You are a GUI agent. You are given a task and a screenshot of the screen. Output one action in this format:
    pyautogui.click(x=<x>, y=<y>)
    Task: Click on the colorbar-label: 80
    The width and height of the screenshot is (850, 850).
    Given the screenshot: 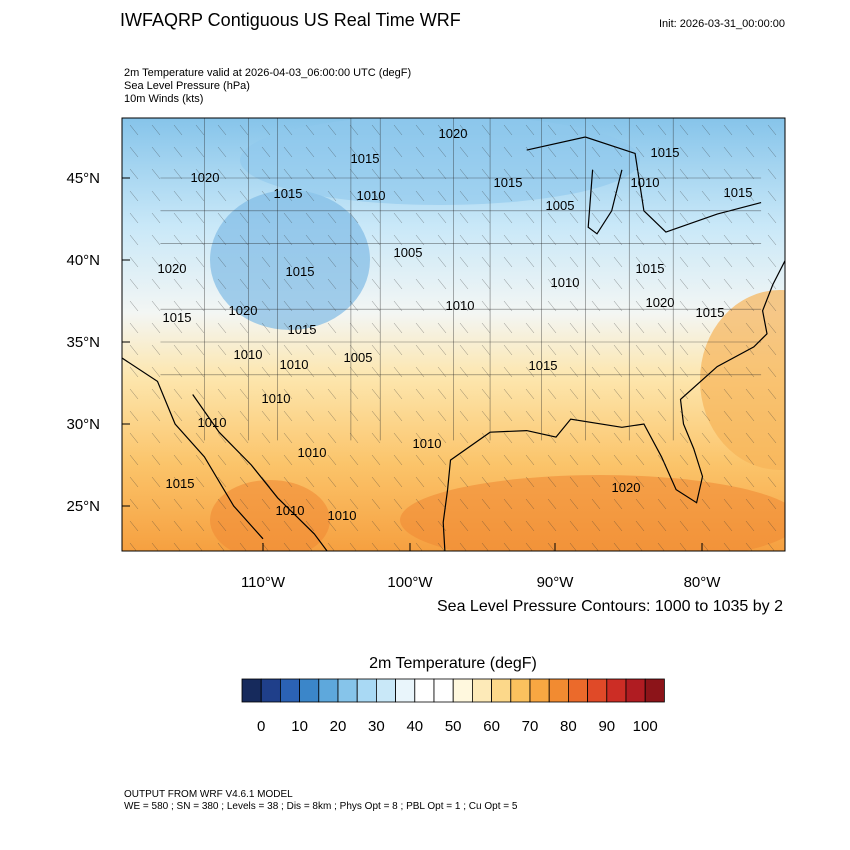 What is the action you would take?
    pyautogui.click(x=568, y=726)
    